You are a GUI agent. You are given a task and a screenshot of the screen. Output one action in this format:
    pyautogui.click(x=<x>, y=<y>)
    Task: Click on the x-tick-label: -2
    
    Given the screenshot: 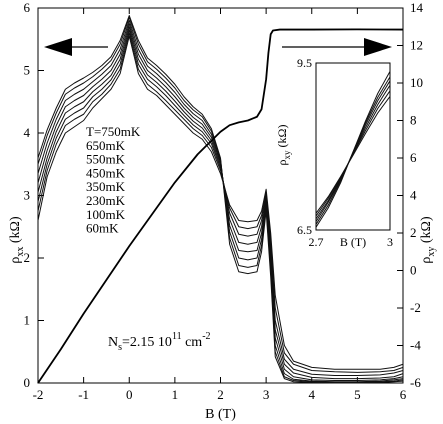 What is the action you would take?
    pyautogui.click(x=38, y=394)
    